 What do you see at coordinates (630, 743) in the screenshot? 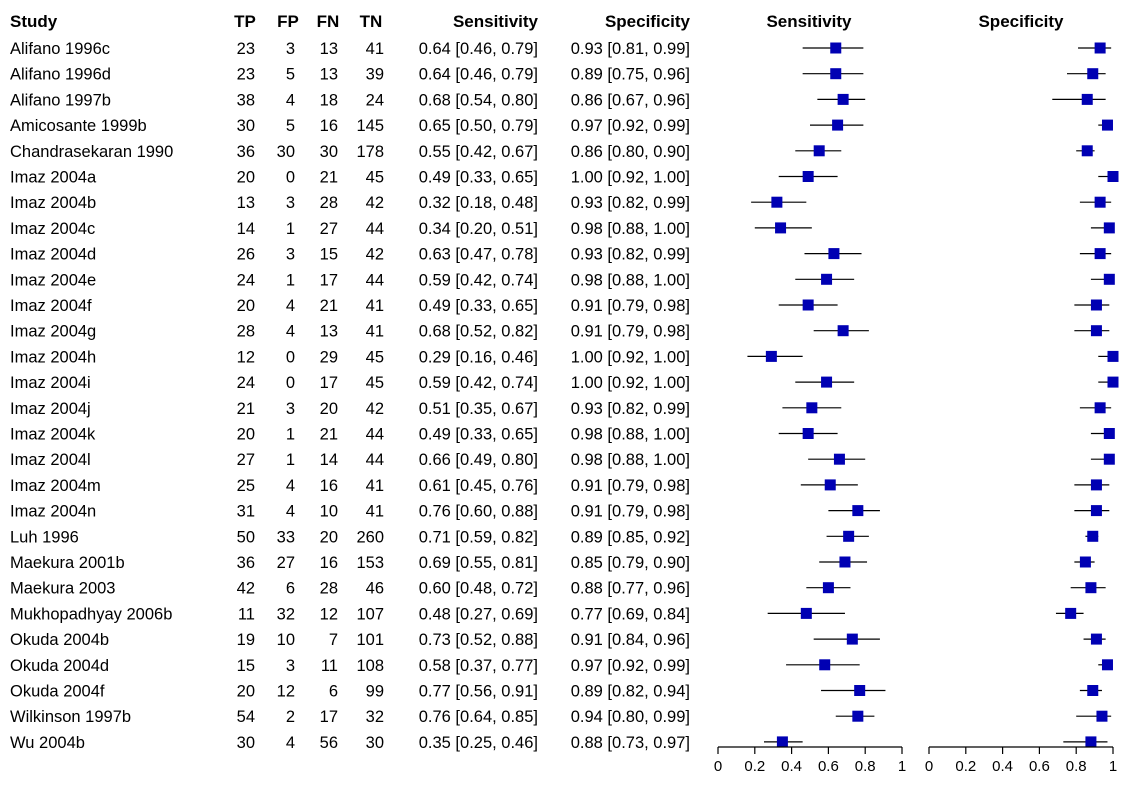
I see `specificity-ci: 0.88 [0.73, 0.97]` at bounding box center [630, 743].